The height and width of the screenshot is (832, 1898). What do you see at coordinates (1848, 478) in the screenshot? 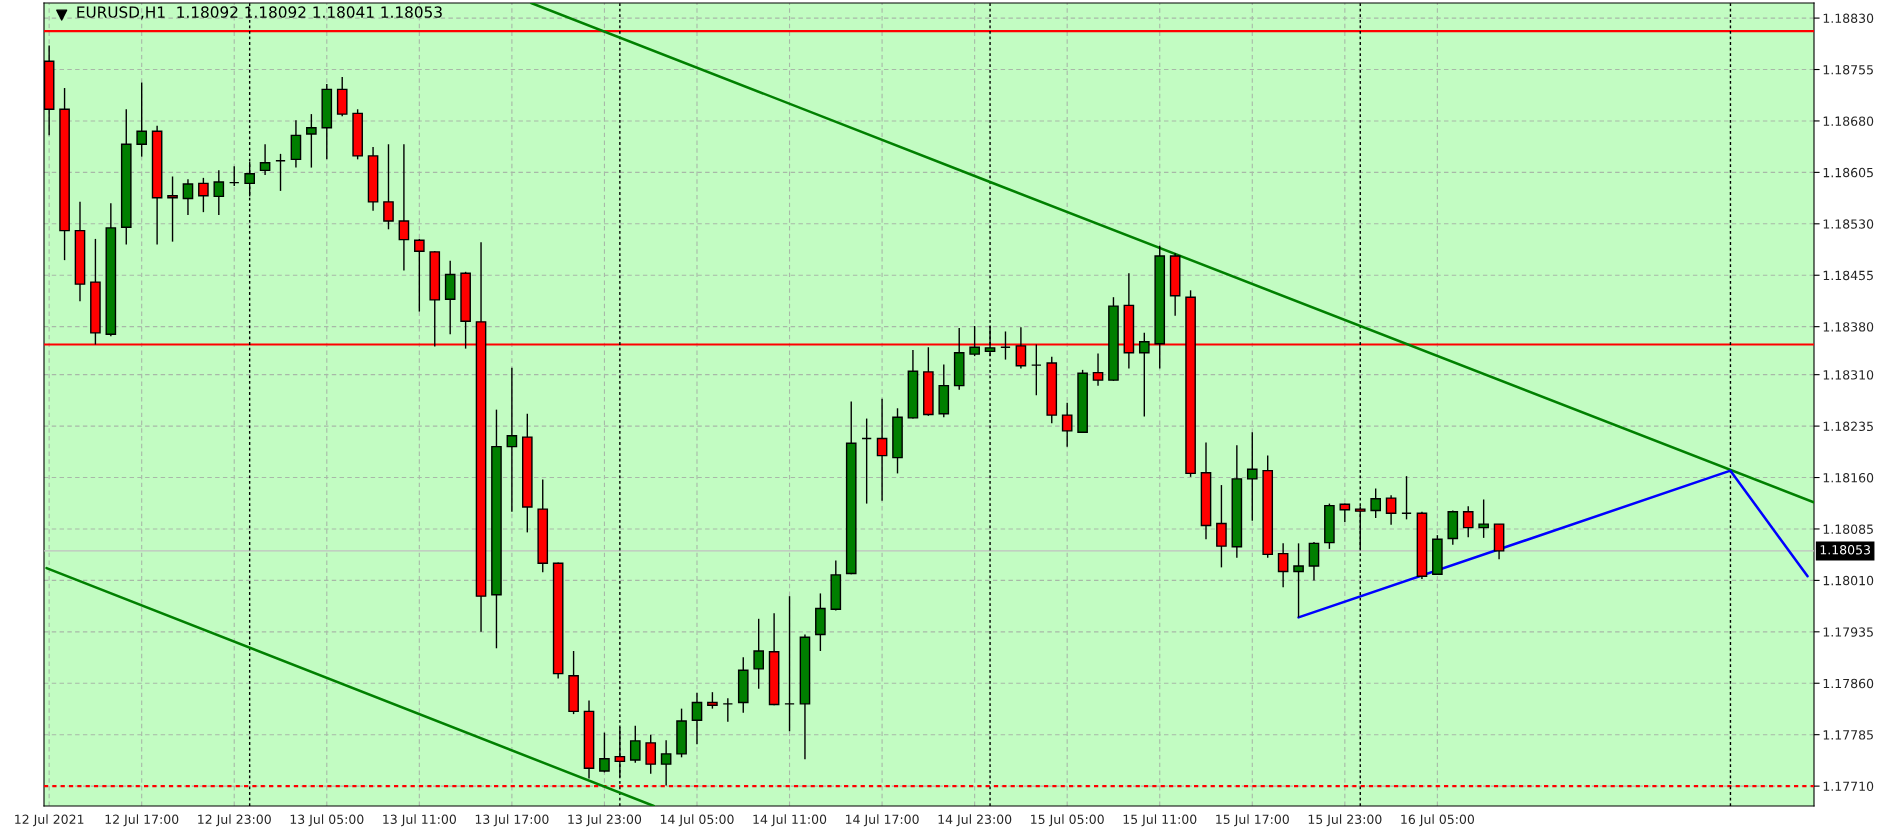
I see `y-tick-label: 1.18160` at bounding box center [1848, 478].